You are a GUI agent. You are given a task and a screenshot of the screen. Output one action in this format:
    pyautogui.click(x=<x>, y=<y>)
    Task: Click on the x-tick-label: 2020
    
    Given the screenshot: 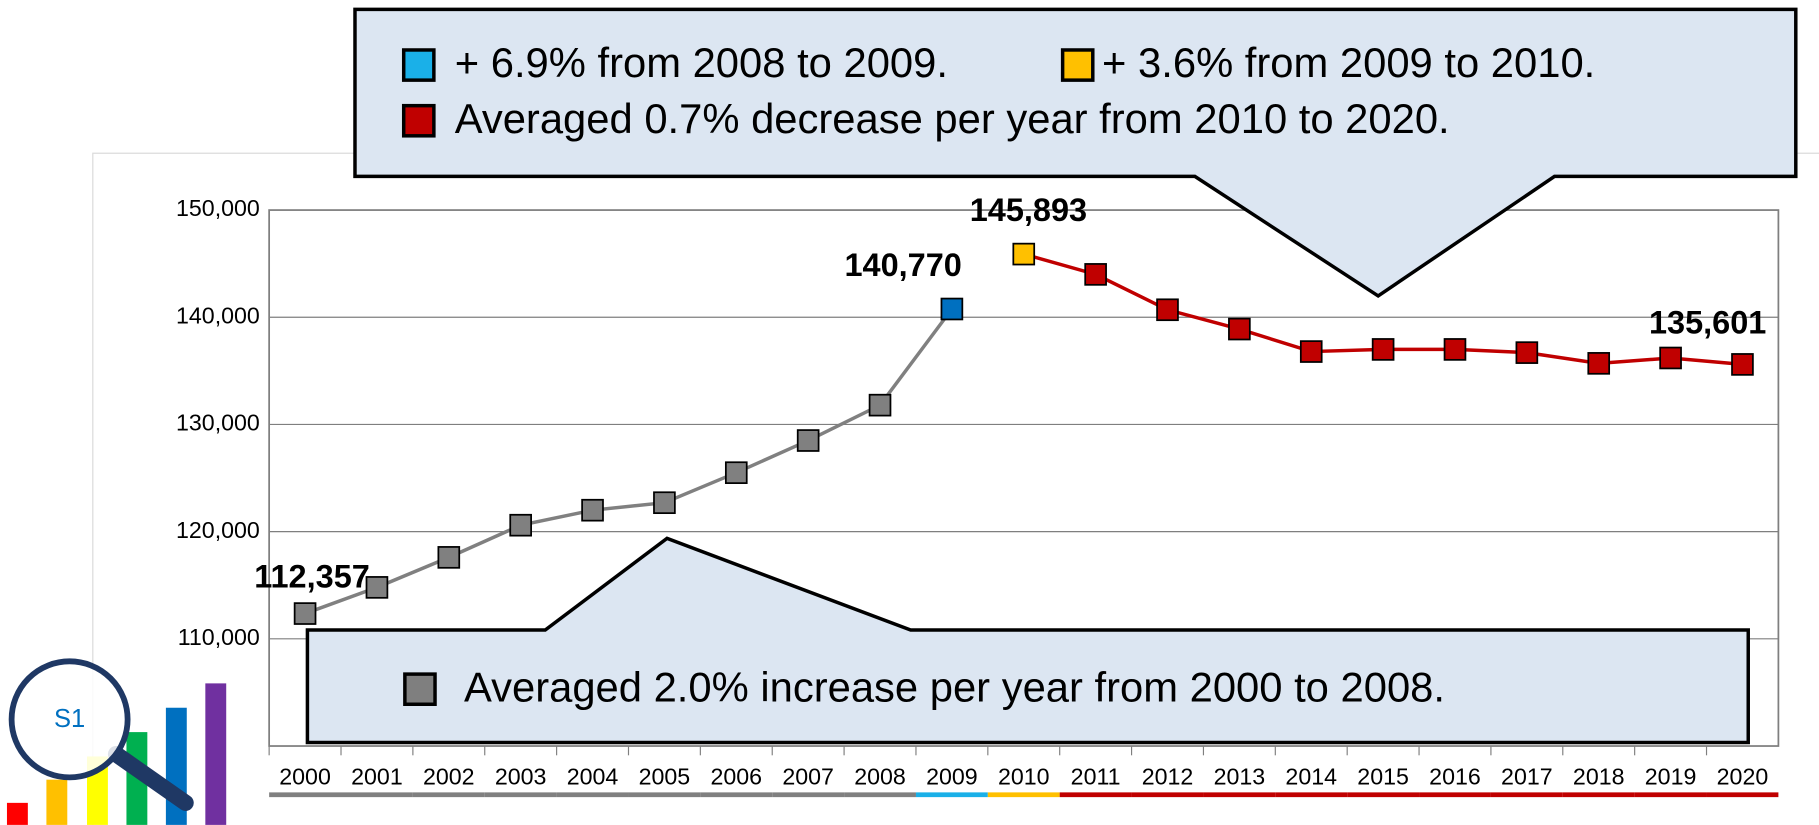 What is the action you would take?
    pyautogui.click(x=1743, y=777)
    